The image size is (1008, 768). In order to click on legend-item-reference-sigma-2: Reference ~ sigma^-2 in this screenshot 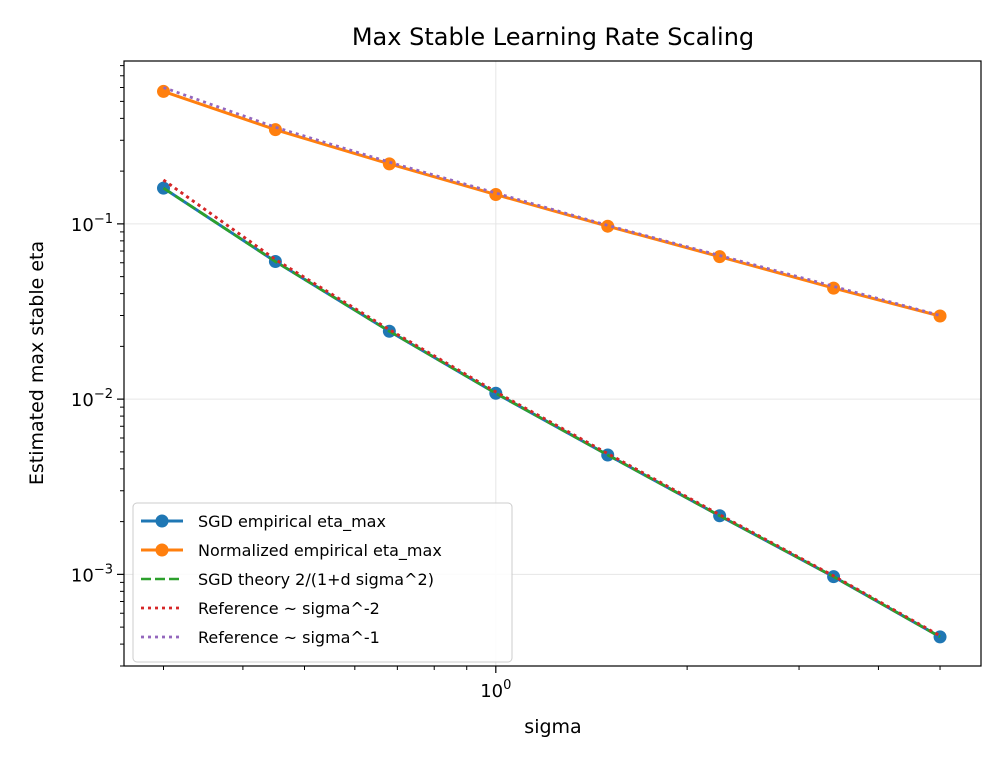, I will do `click(260, 608)`.